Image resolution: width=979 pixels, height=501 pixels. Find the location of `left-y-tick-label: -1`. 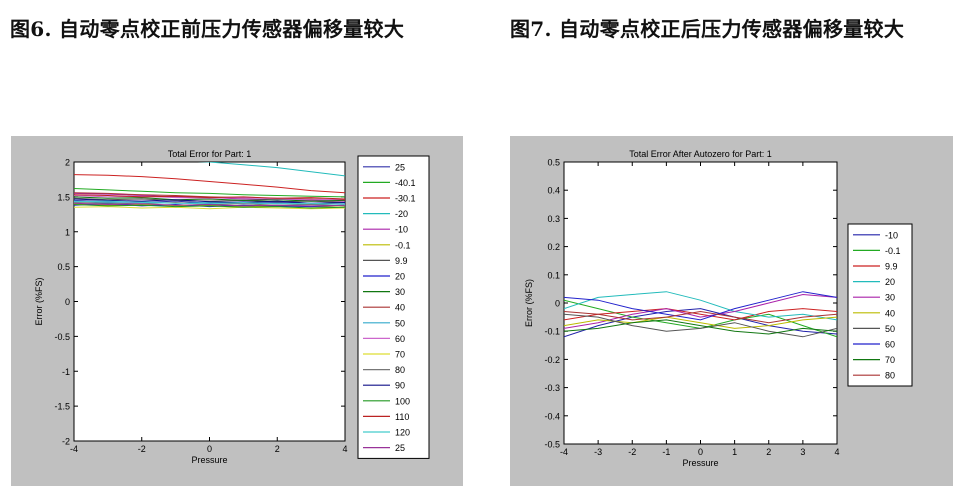

left-y-tick-label: -1 is located at coordinates (66, 372).